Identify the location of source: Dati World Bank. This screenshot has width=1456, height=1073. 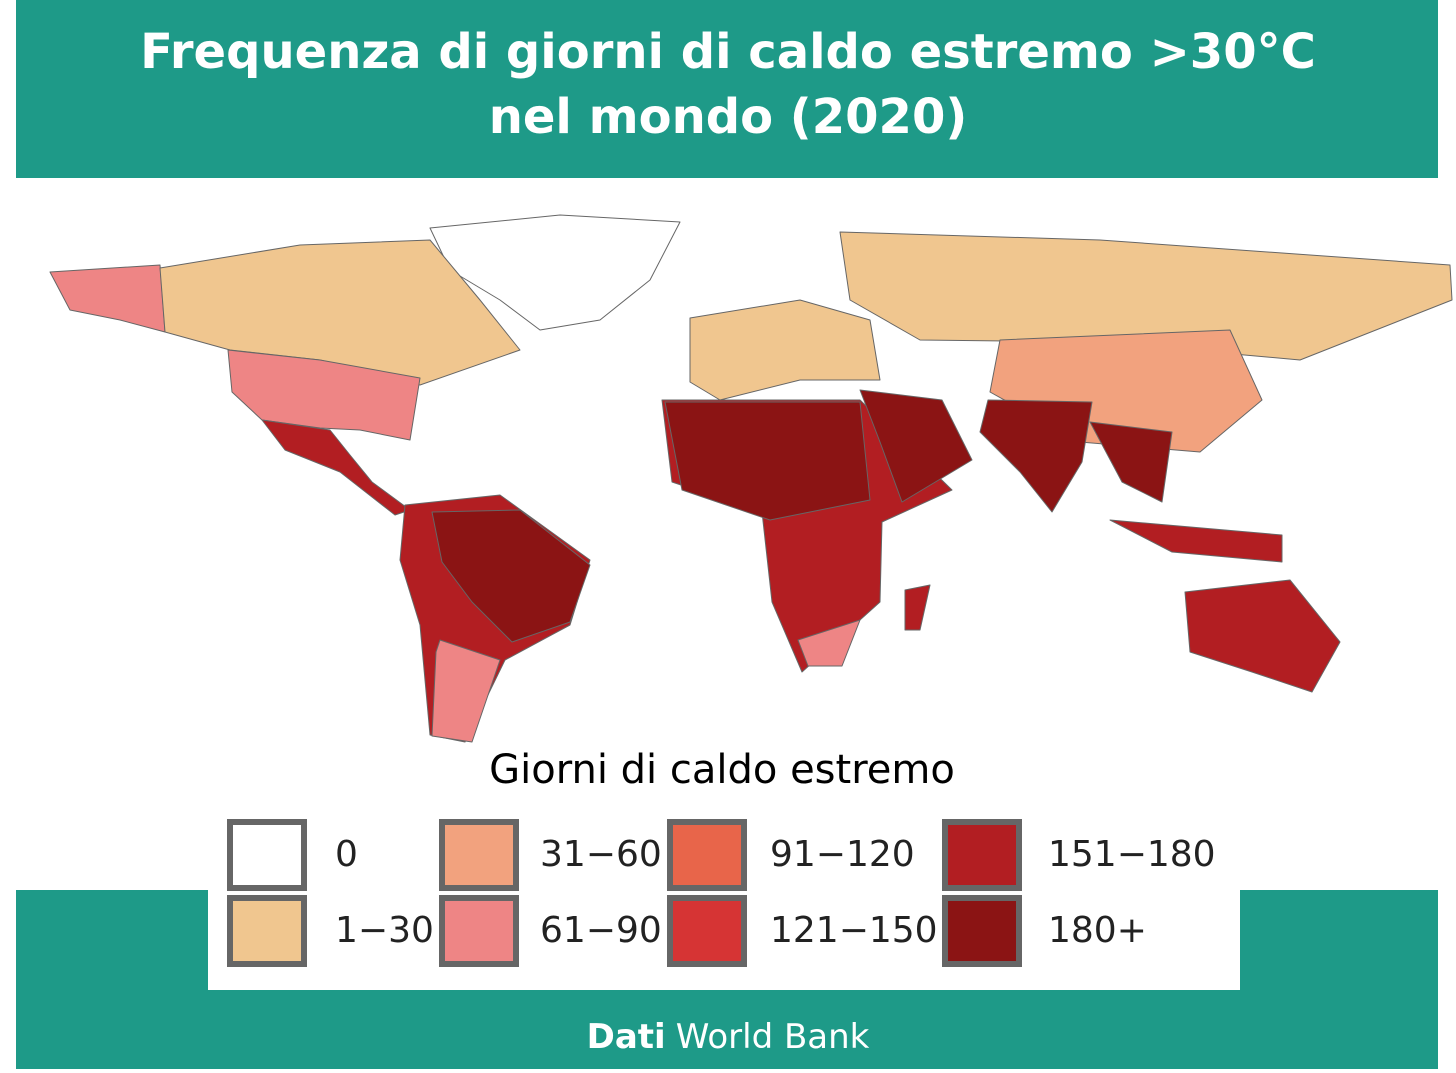
(728, 1037).